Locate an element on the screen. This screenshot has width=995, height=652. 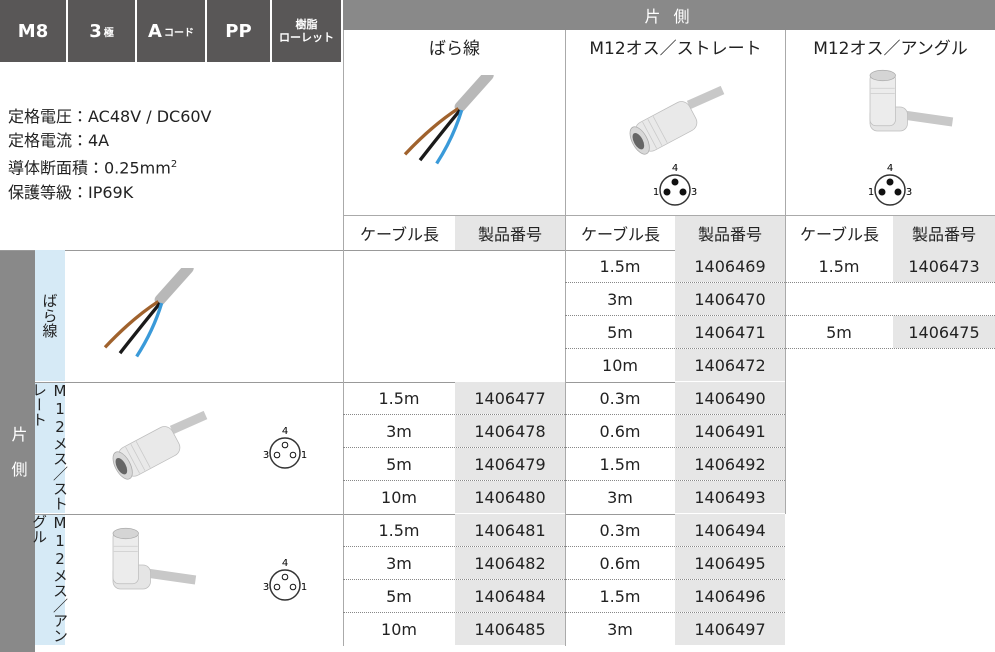
badge: M8 is located at coordinates (34, 31).